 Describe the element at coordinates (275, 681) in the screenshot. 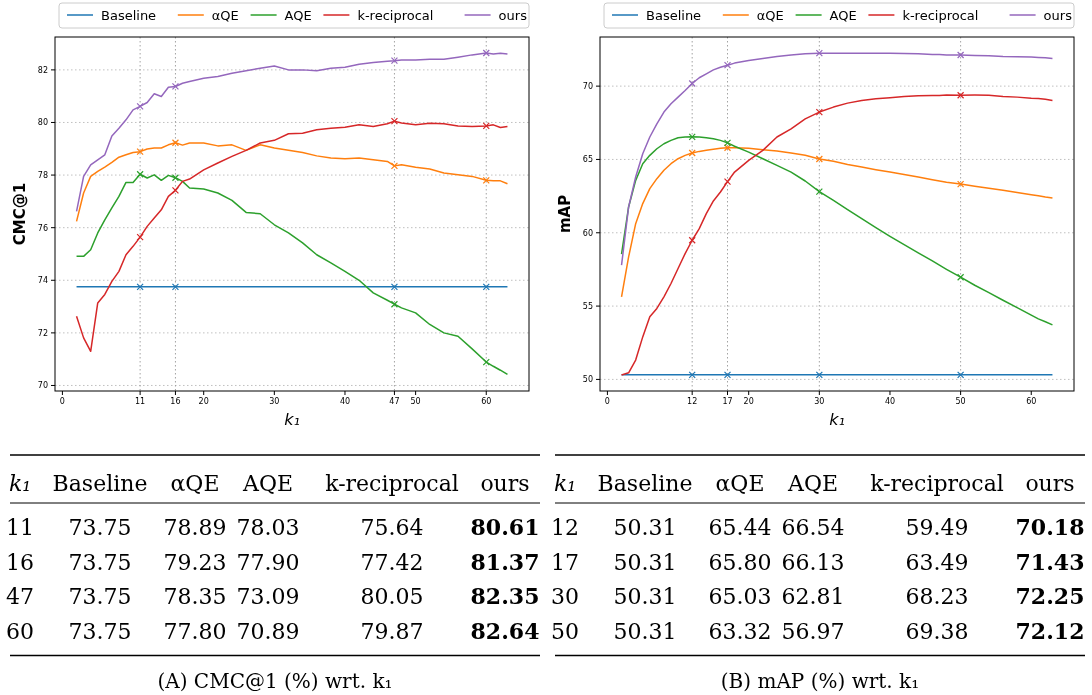

I see `text: (A) CMC@1 (%) wrt. k₁` at that location.